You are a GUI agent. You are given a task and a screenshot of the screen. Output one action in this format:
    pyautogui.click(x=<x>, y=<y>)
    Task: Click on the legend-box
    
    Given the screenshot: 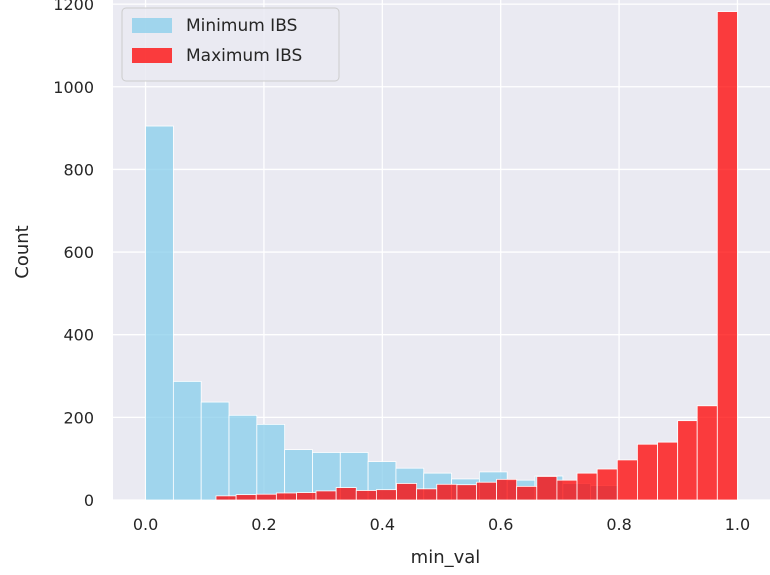 What is the action you would take?
    pyautogui.click(x=230, y=44)
    